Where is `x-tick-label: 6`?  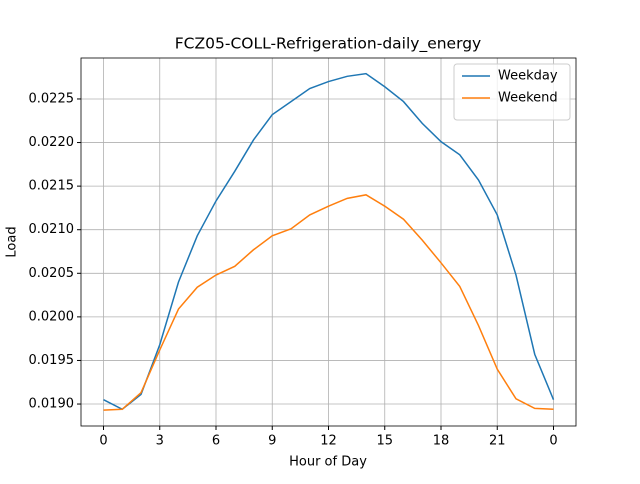
x-tick-label: 6 is located at coordinates (216, 441).